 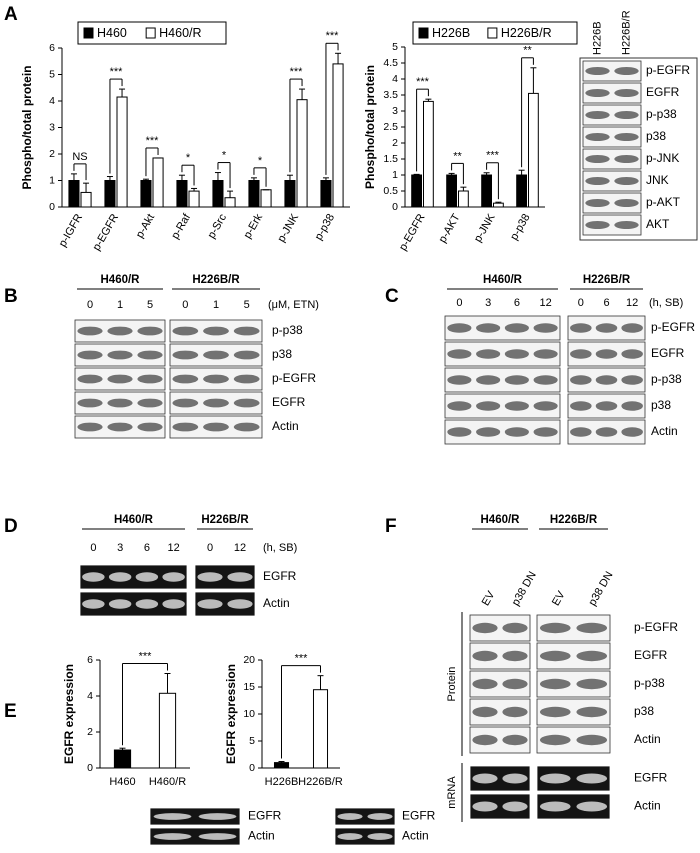 I want to click on significance: ***, so click(x=117, y=72).